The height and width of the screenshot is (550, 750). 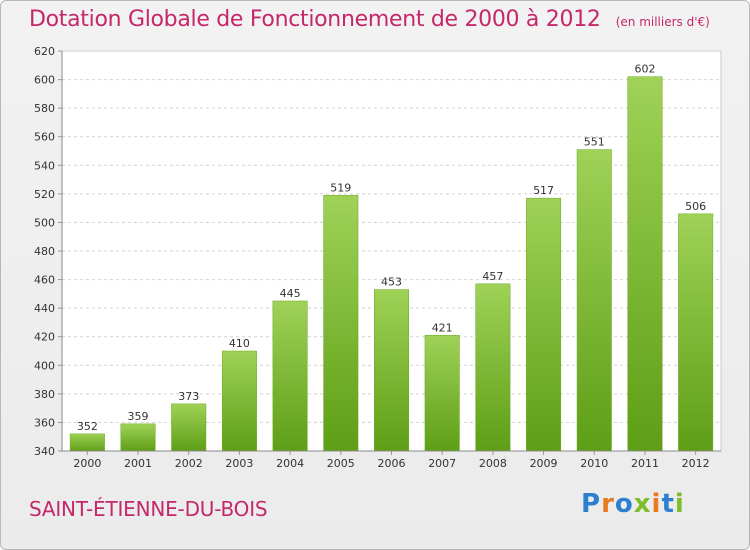 I want to click on y-tick-label: 440, so click(x=44, y=308).